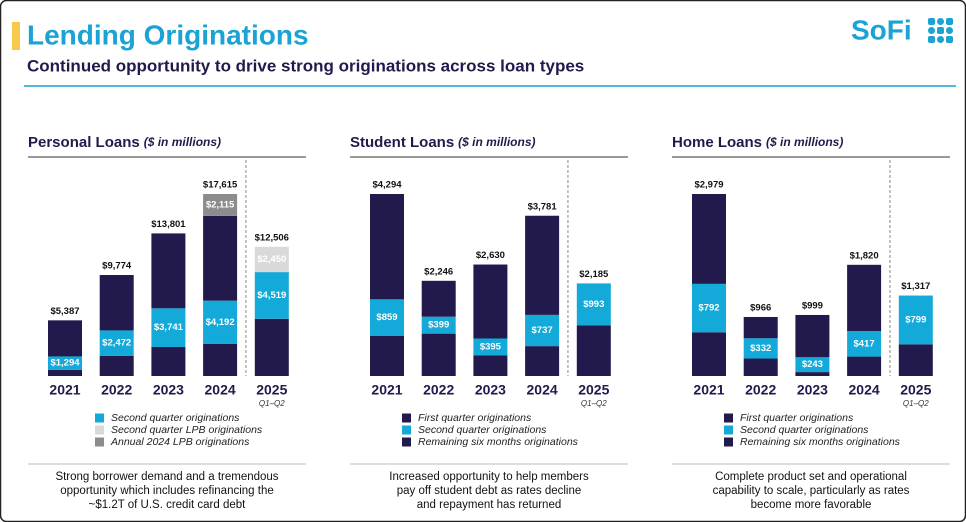 The image size is (966, 522). Describe the element at coordinates (915, 319) in the screenshot. I see `segment-label: $799` at that location.